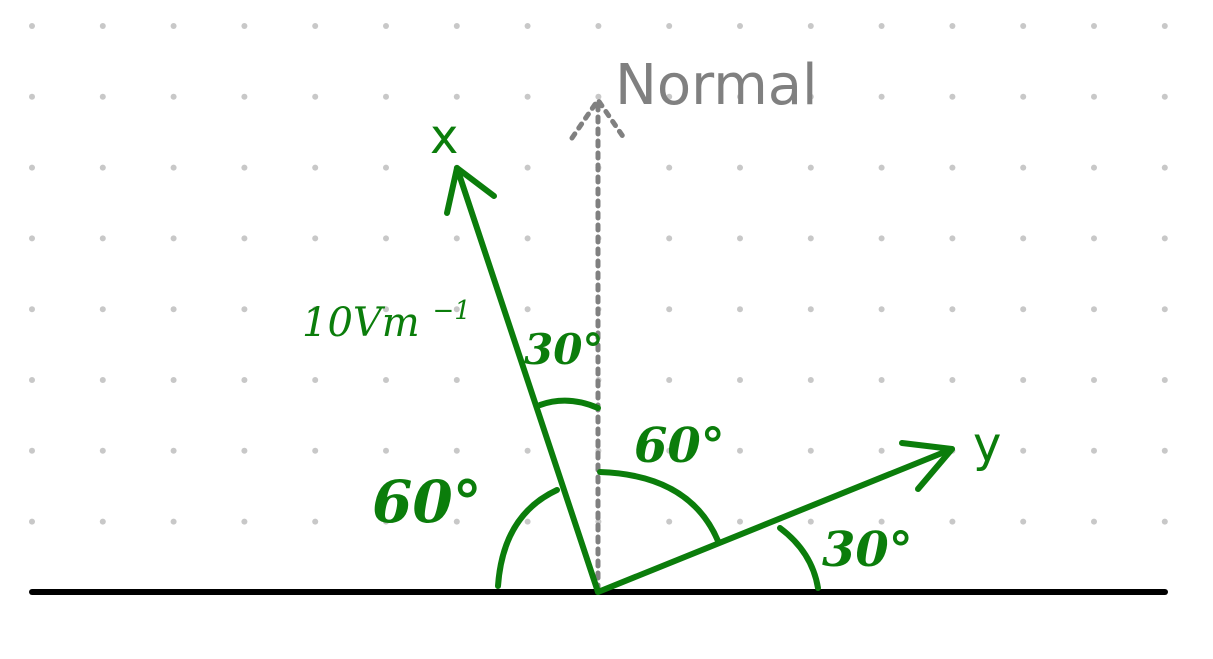  Describe the element at coordinates (563, 349) in the screenshot. I see `angle-label-x-normal: 30°` at that location.